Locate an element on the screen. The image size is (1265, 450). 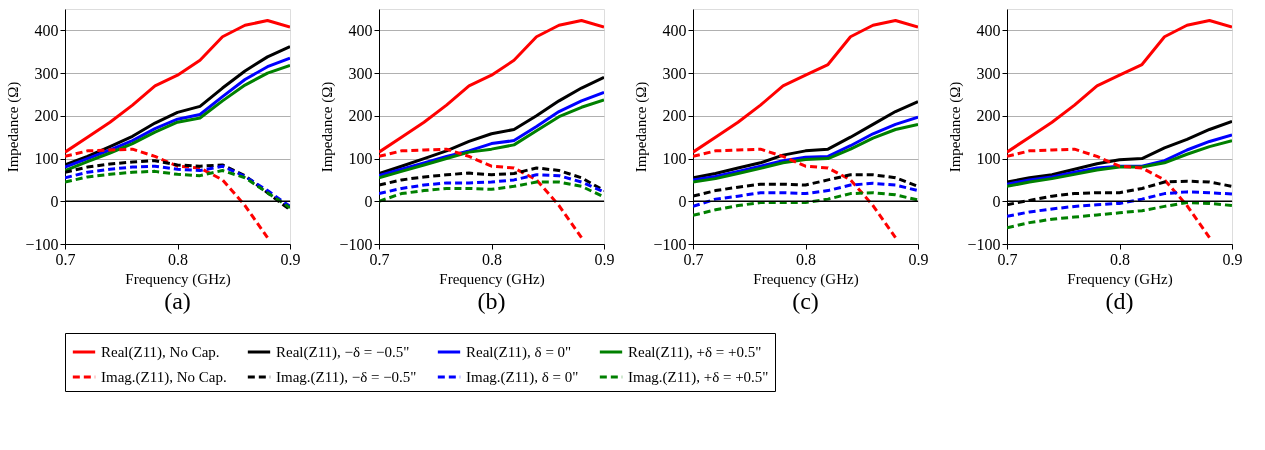
text: (d) is located at coordinates (1119, 301).